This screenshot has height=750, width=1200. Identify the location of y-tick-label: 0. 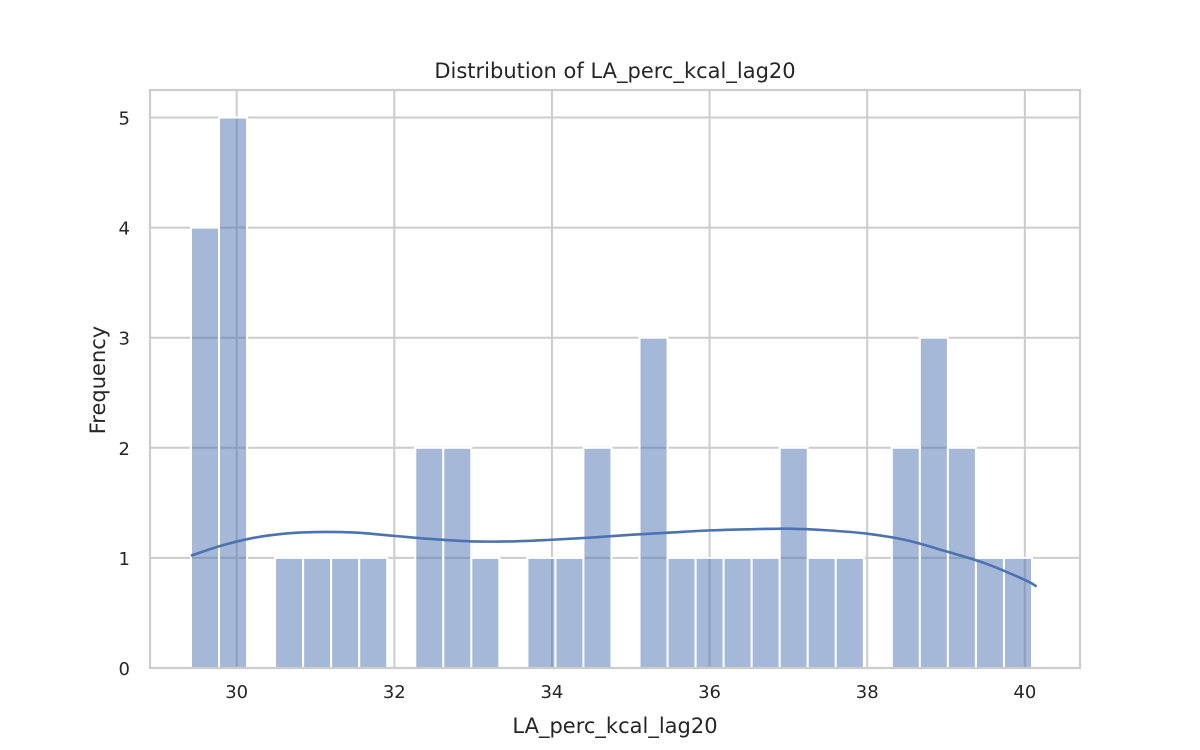
(124, 669).